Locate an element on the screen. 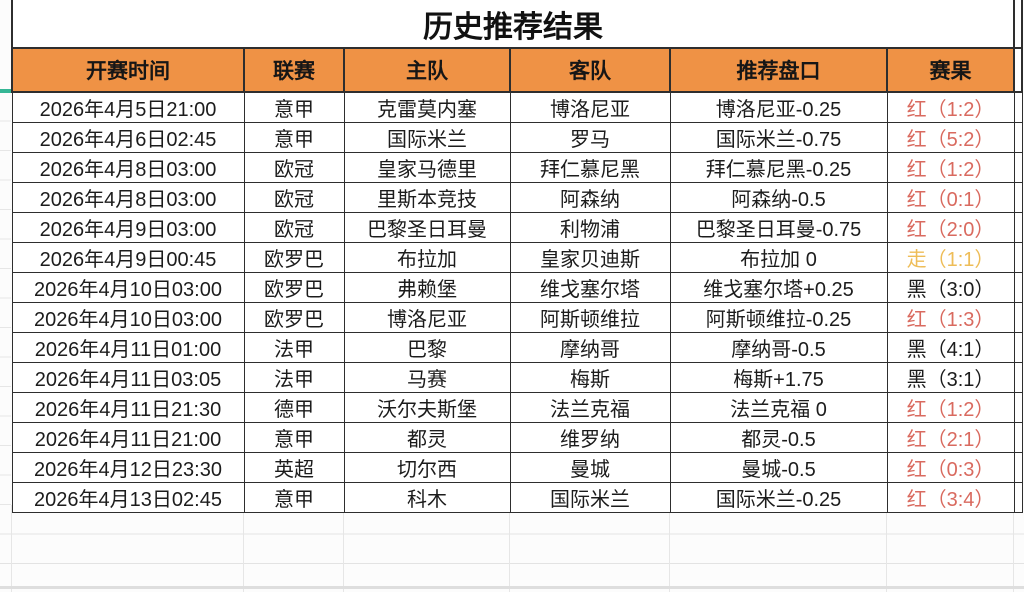 This screenshot has width=1024, height=592. cell-handicap: 博洛尼亚-0.25 is located at coordinates (778, 107).